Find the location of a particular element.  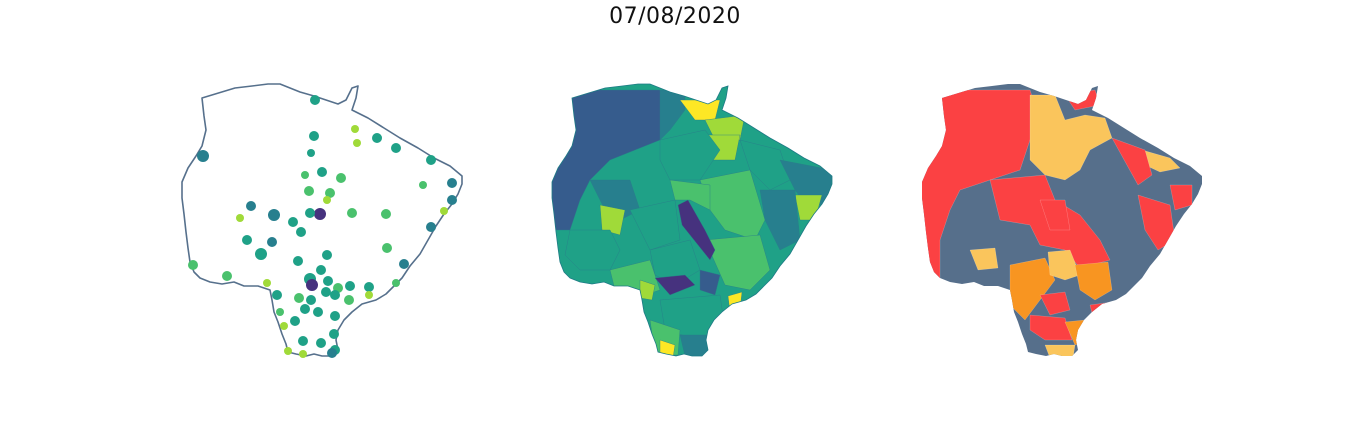

classified-choropleth-panel is located at coordinates (1062, 220).